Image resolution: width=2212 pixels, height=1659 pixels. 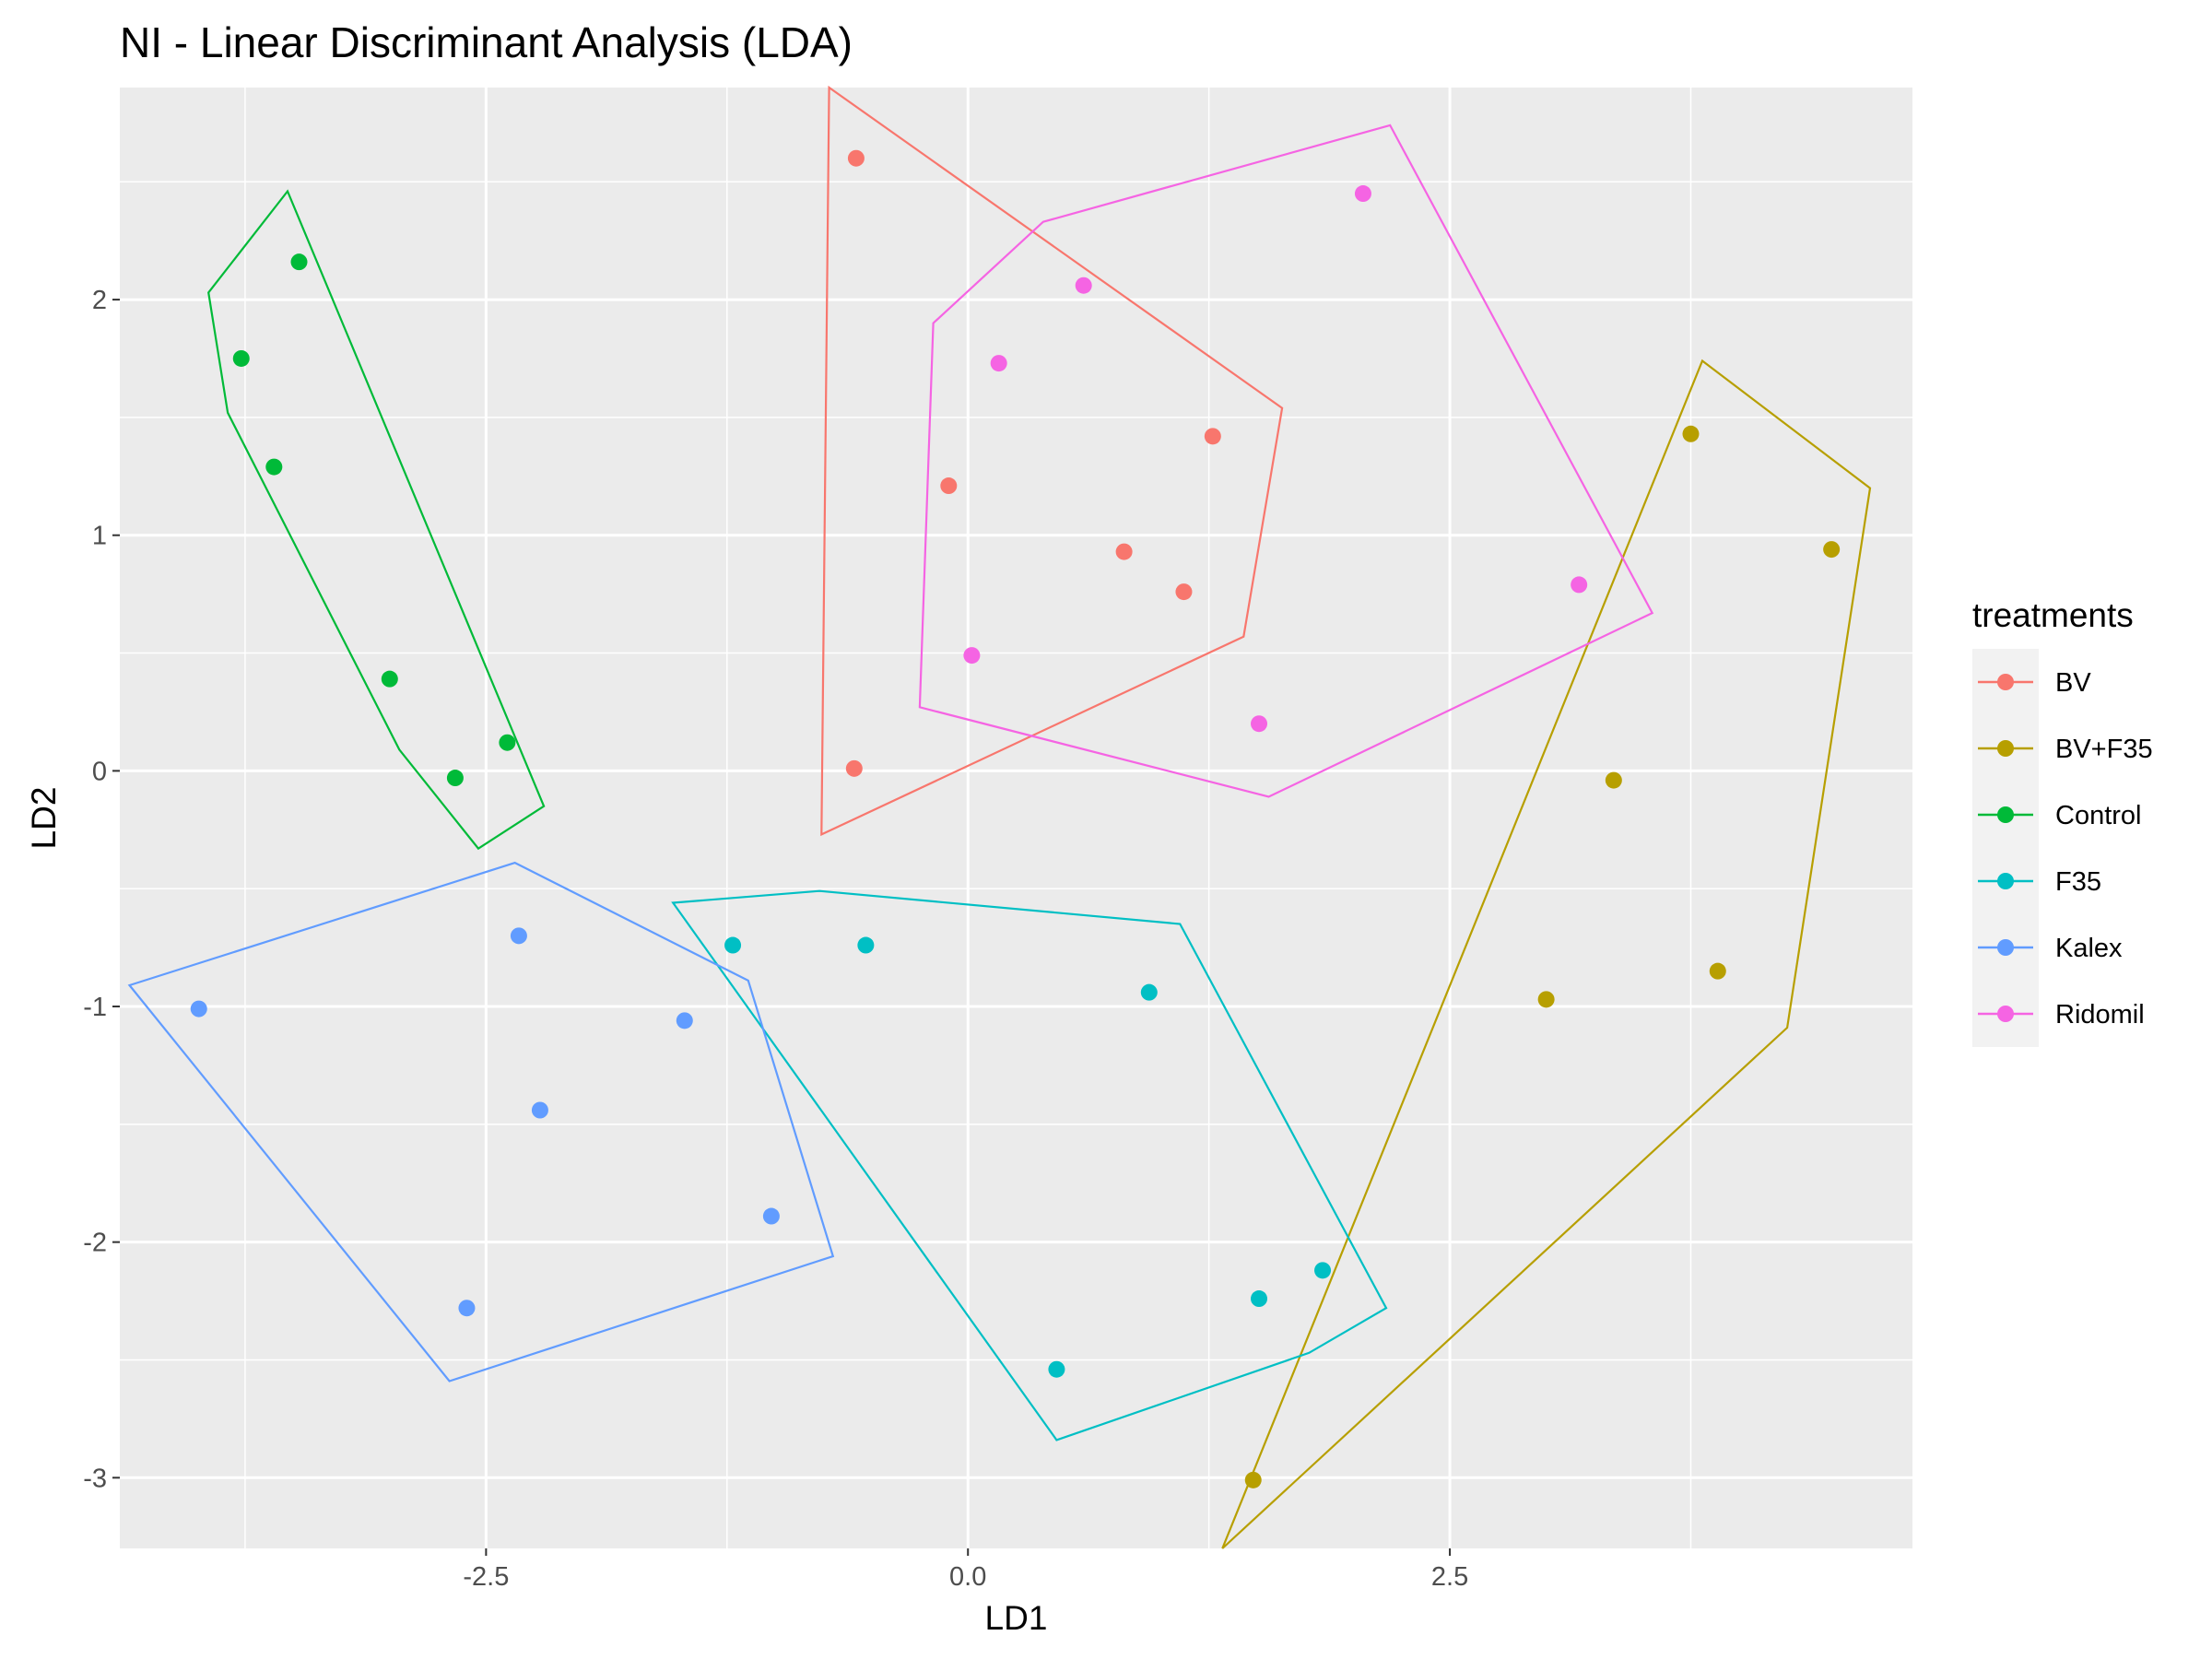 What do you see at coordinates (44, 818) in the screenshot?
I see `y-axis-title: LD2` at bounding box center [44, 818].